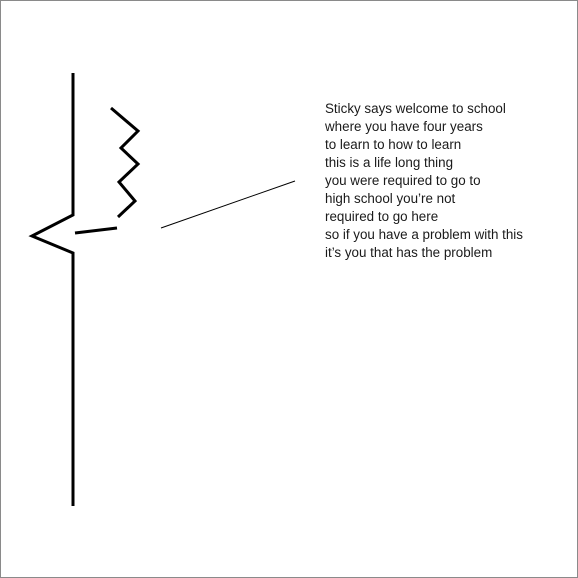 The width and height of the screenshot is (578, 578). Describe the element at coordinates (393, 144) in the screenshot. I see `speech-line: to learn to how to learn` at that location.